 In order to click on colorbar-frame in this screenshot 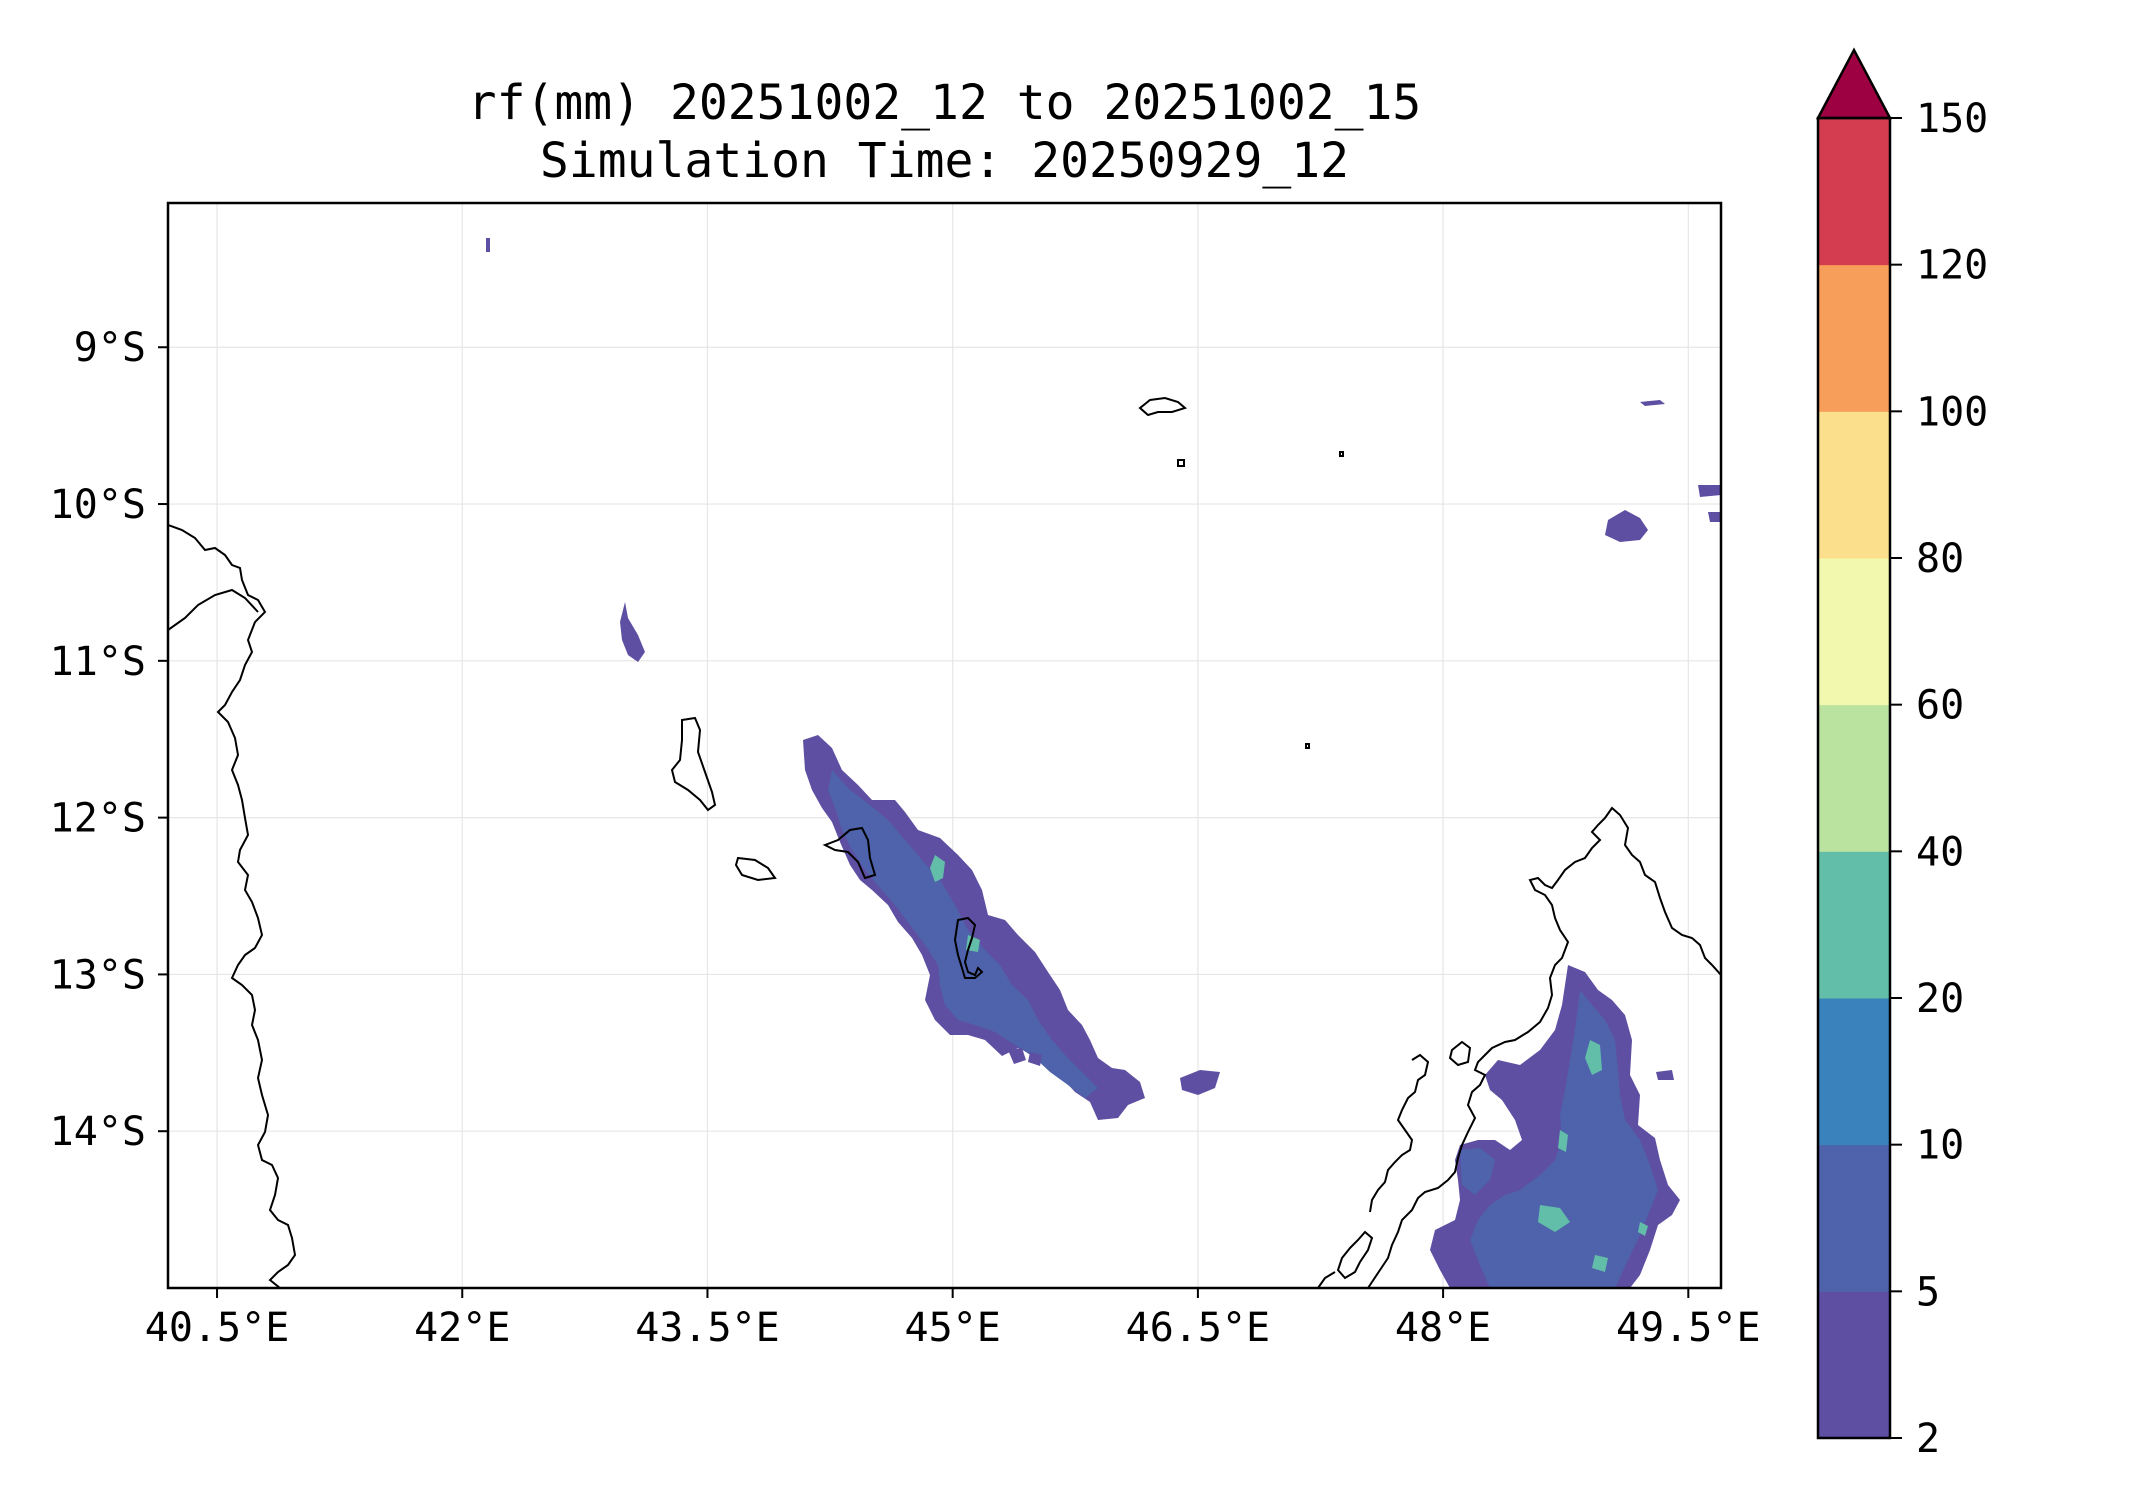, I will do `click(1854, 778)`.